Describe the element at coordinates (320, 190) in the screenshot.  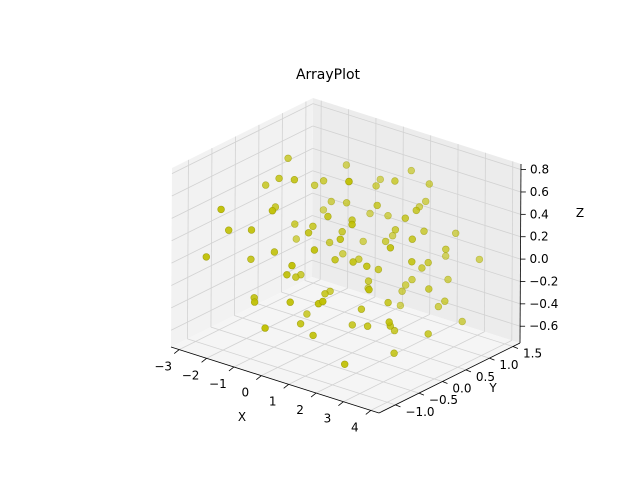
I see `x-gridline-back` at that location.